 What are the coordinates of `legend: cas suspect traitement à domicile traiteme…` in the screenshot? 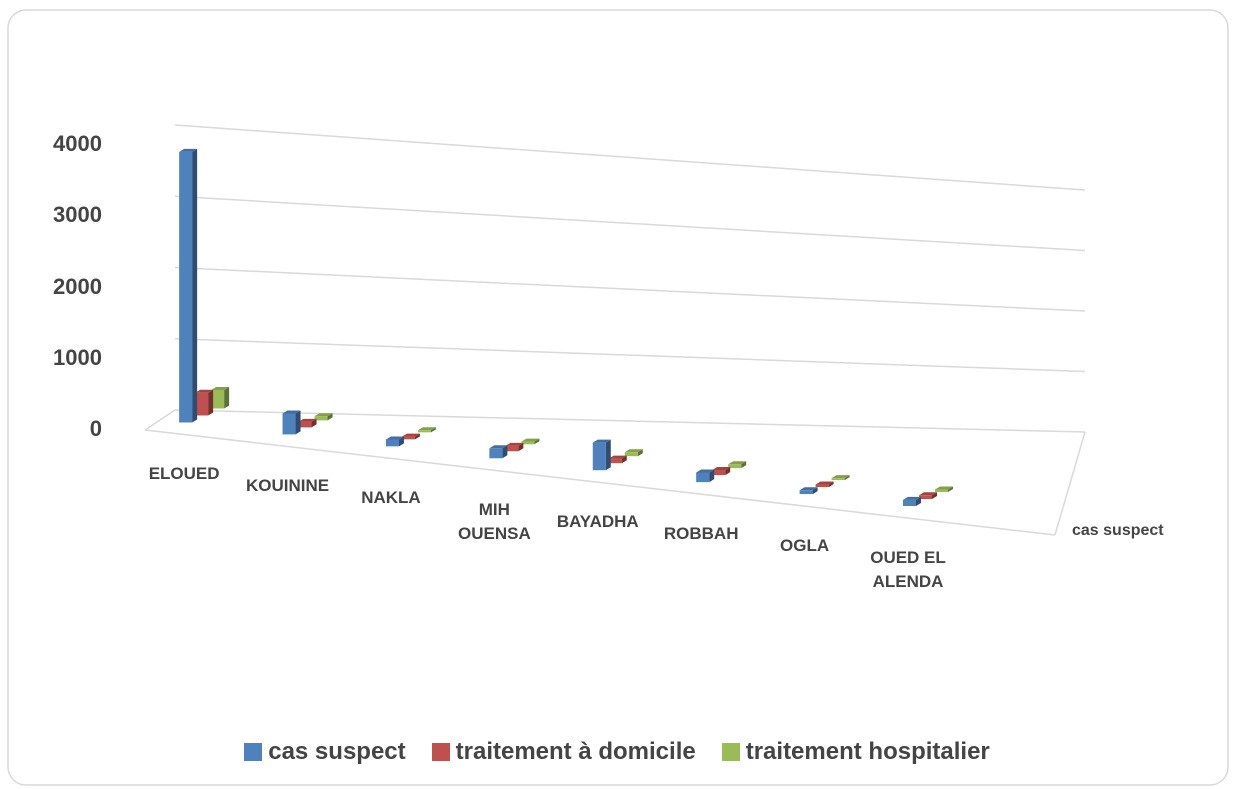 It's located at (617, 752).